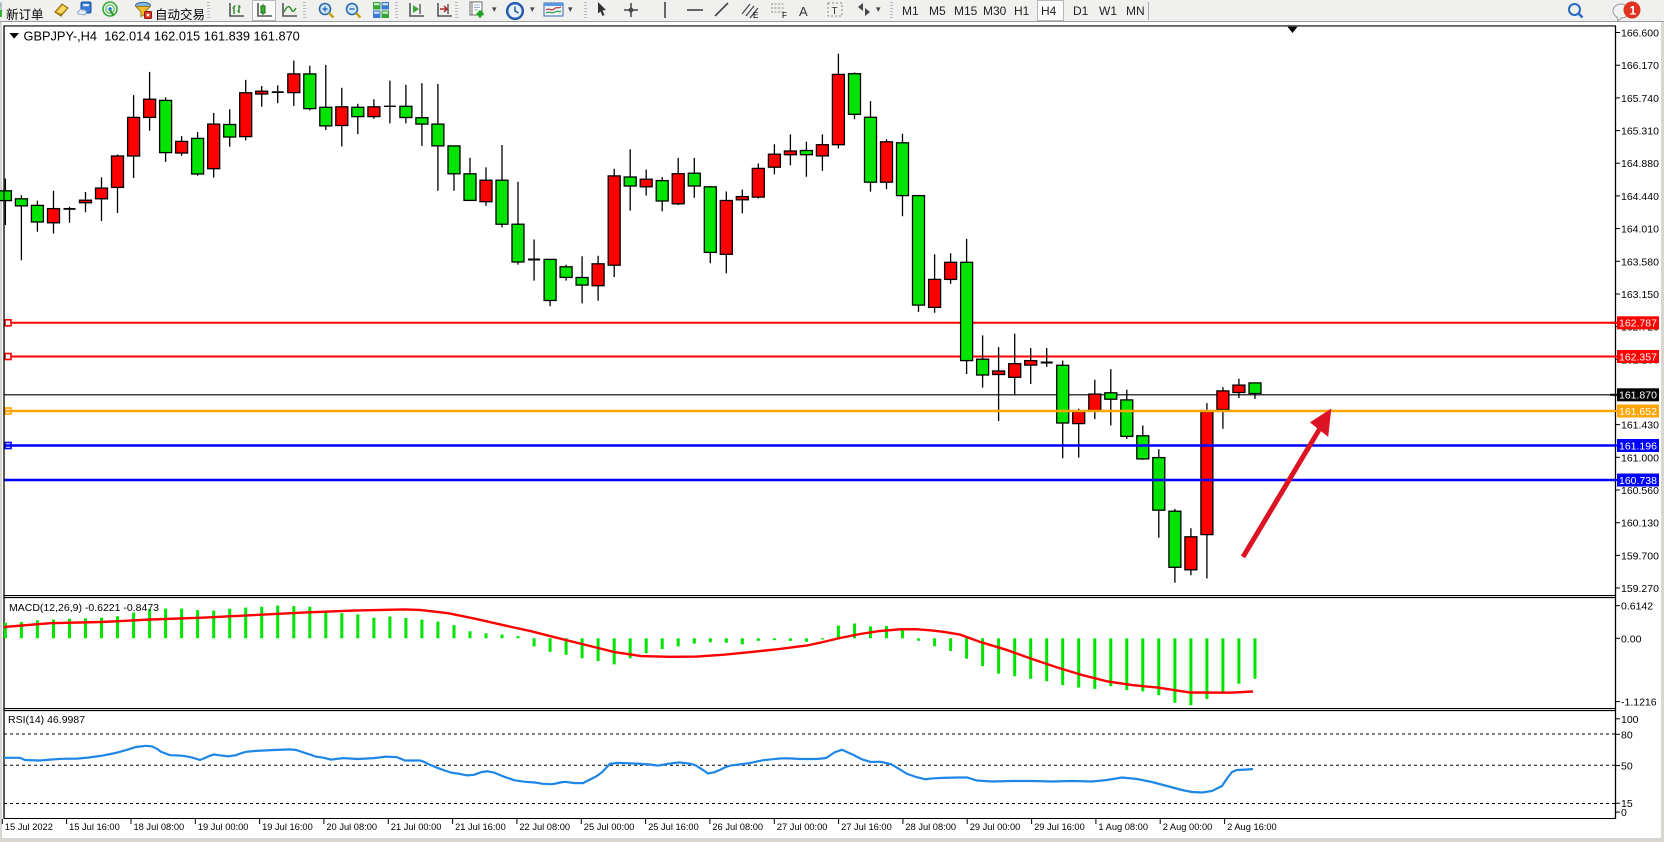  I want to click on svg-text: 161.652, so click(1638, 412).